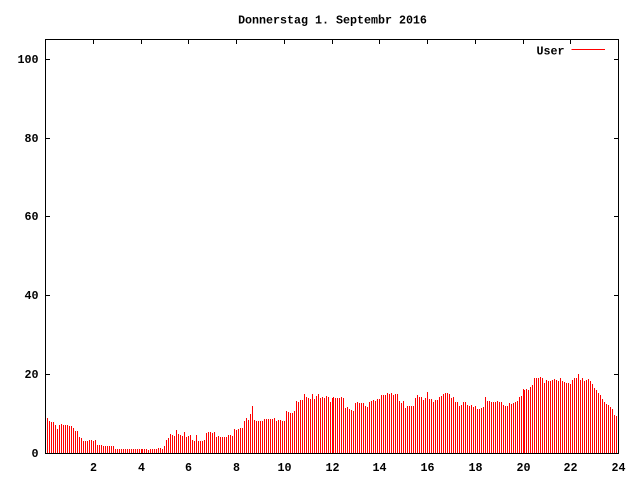 Image resolution: width=640 pixels, height=480 pixels. Describe the element at coordinates (32, 296) in the screenshot. I see `svg-text: 40` at that location.